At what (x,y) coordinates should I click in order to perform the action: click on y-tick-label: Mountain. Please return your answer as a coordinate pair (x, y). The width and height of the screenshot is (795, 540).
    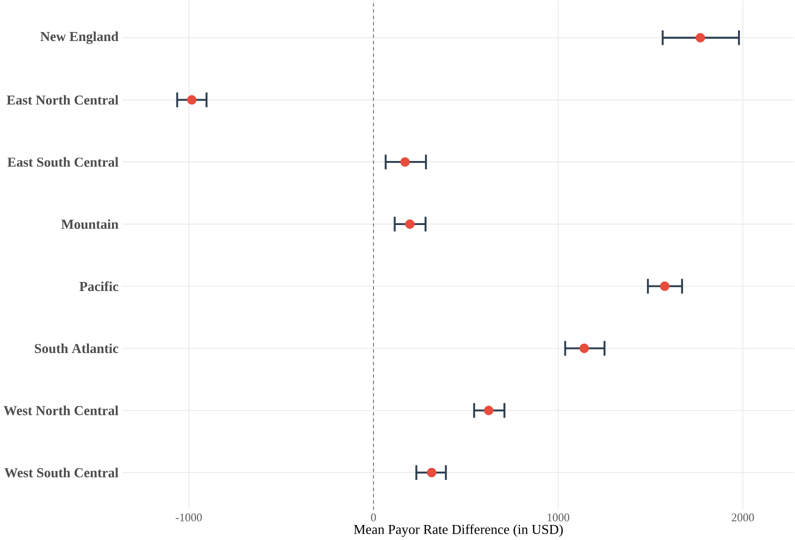
    Looking at the image, I should click on (89, 224).